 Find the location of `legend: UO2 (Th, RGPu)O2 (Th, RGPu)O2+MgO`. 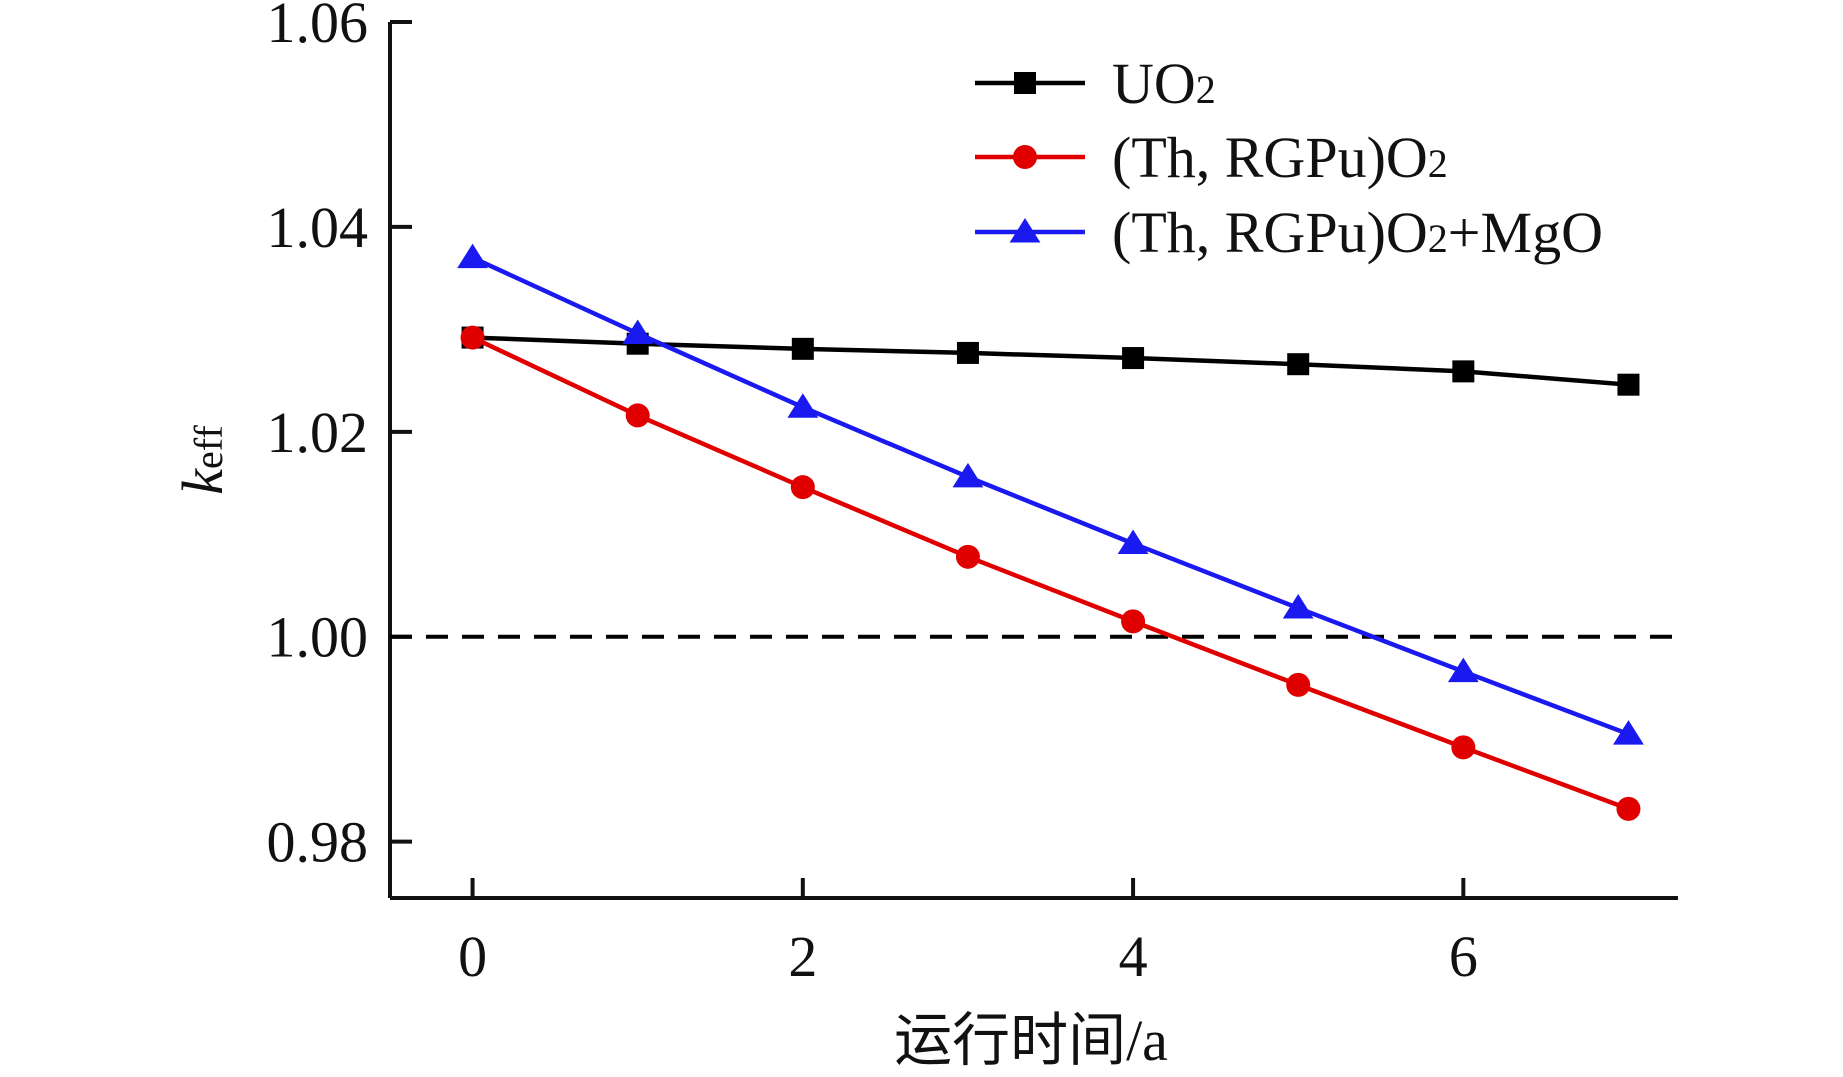

legend: UO2 (Th, RGPu)O2 (Th, RGPu)O2+MgO is located at coordinates (1289, 158).